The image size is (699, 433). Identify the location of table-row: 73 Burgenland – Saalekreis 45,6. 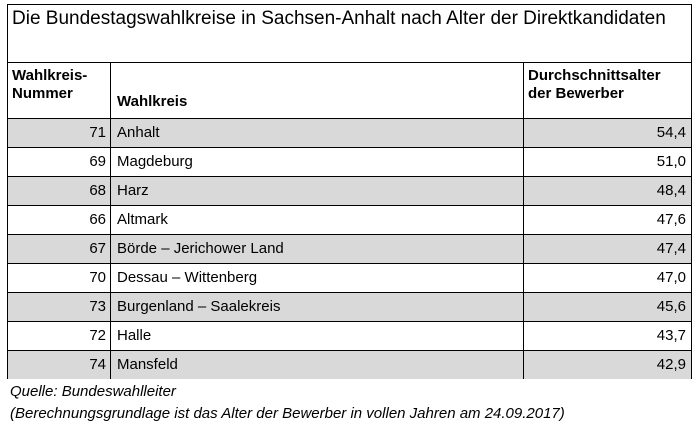
(349, 306).